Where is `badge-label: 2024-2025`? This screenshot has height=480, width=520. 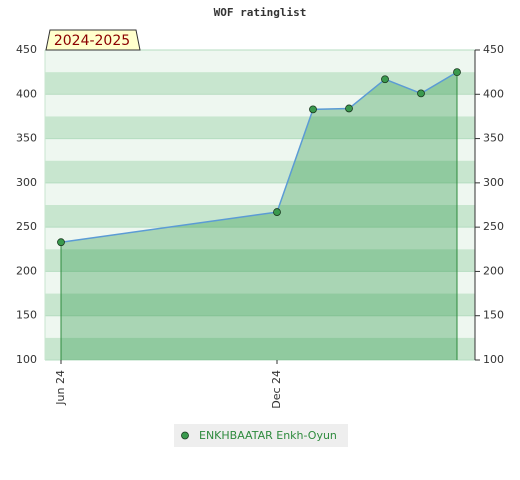
badge-label: 2024-2025 is located at coordinates (92, 41).